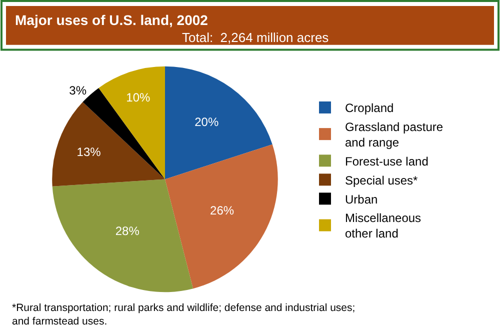 The width and height of the screenshot is (500, 332). What do you see at coordinates (206, 121) in the screenshot?
I see `data-label: 20%` at bounding box center [206, 121].